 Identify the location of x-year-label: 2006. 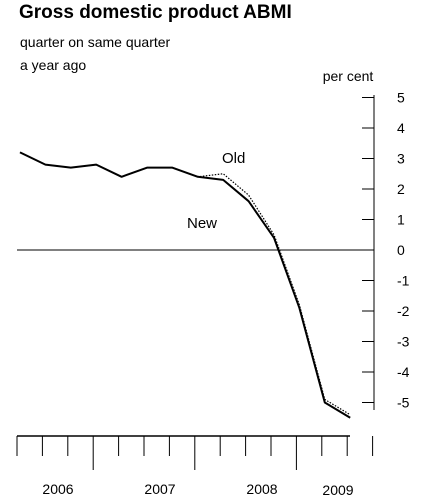
(57, 489).